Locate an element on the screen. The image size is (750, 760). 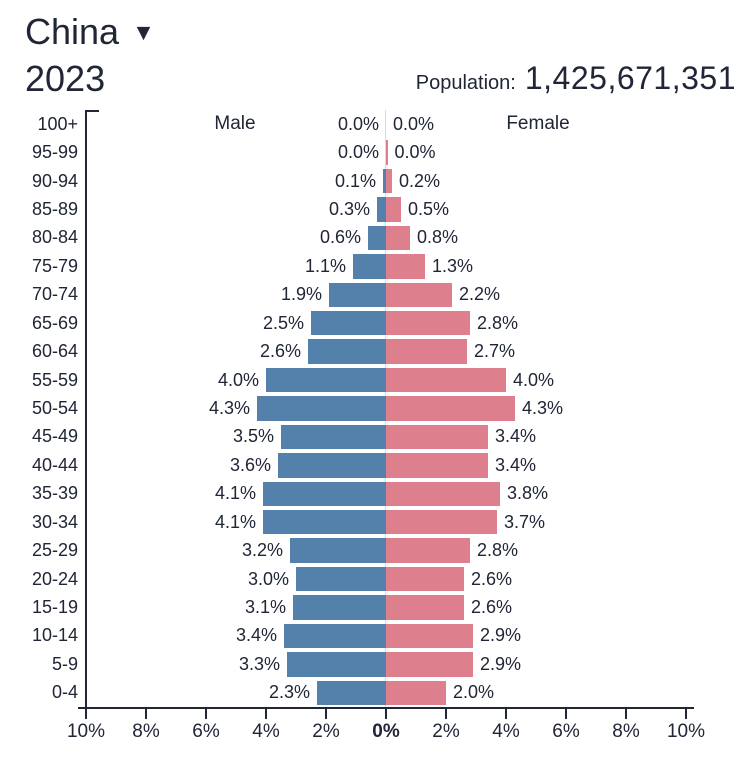
female-value-label: 2.6% is located at coordinates (492, 606).